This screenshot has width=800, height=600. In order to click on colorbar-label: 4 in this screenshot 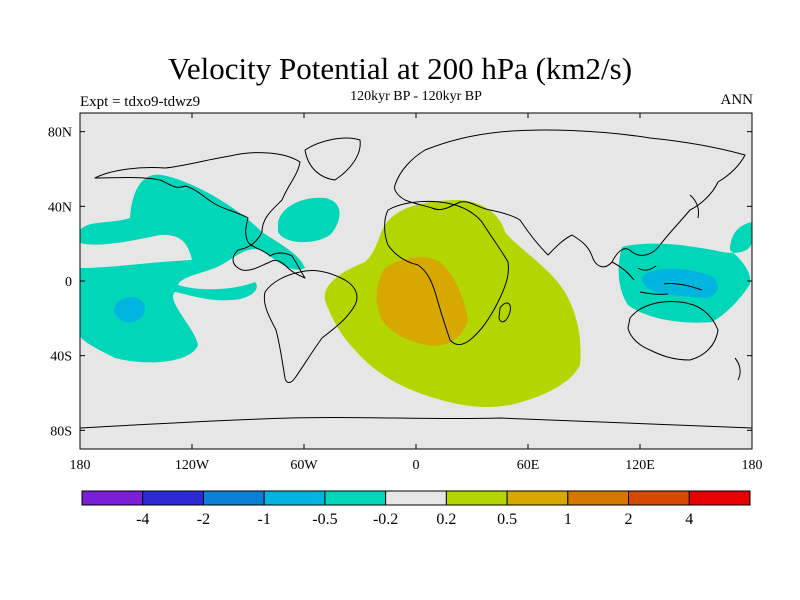, I will do `click(689, 519)`.